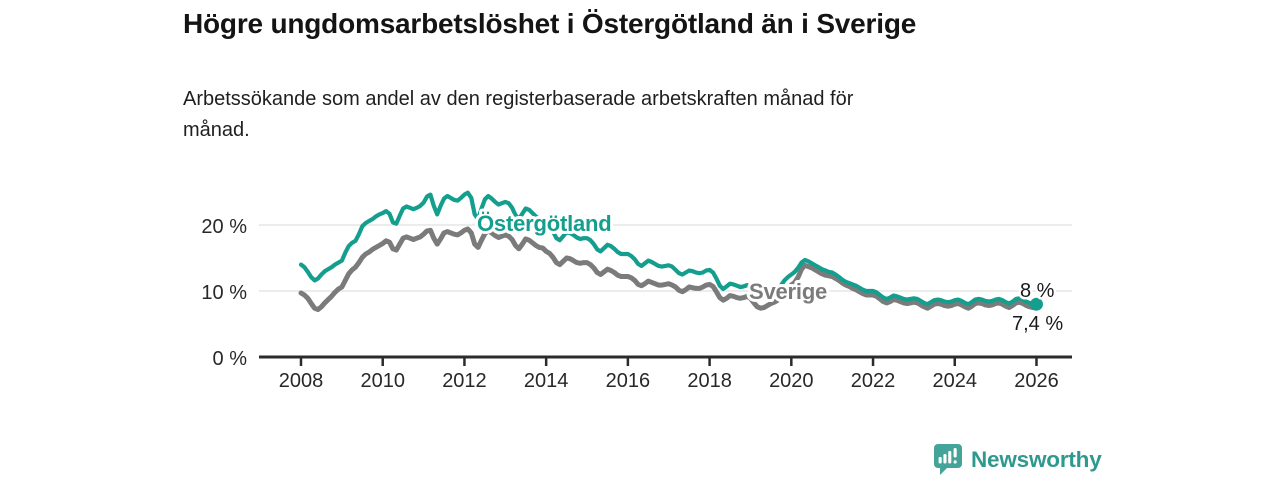 This screenshot has width=1280, height=480. I want to click on series-lines, so click(670, 251).